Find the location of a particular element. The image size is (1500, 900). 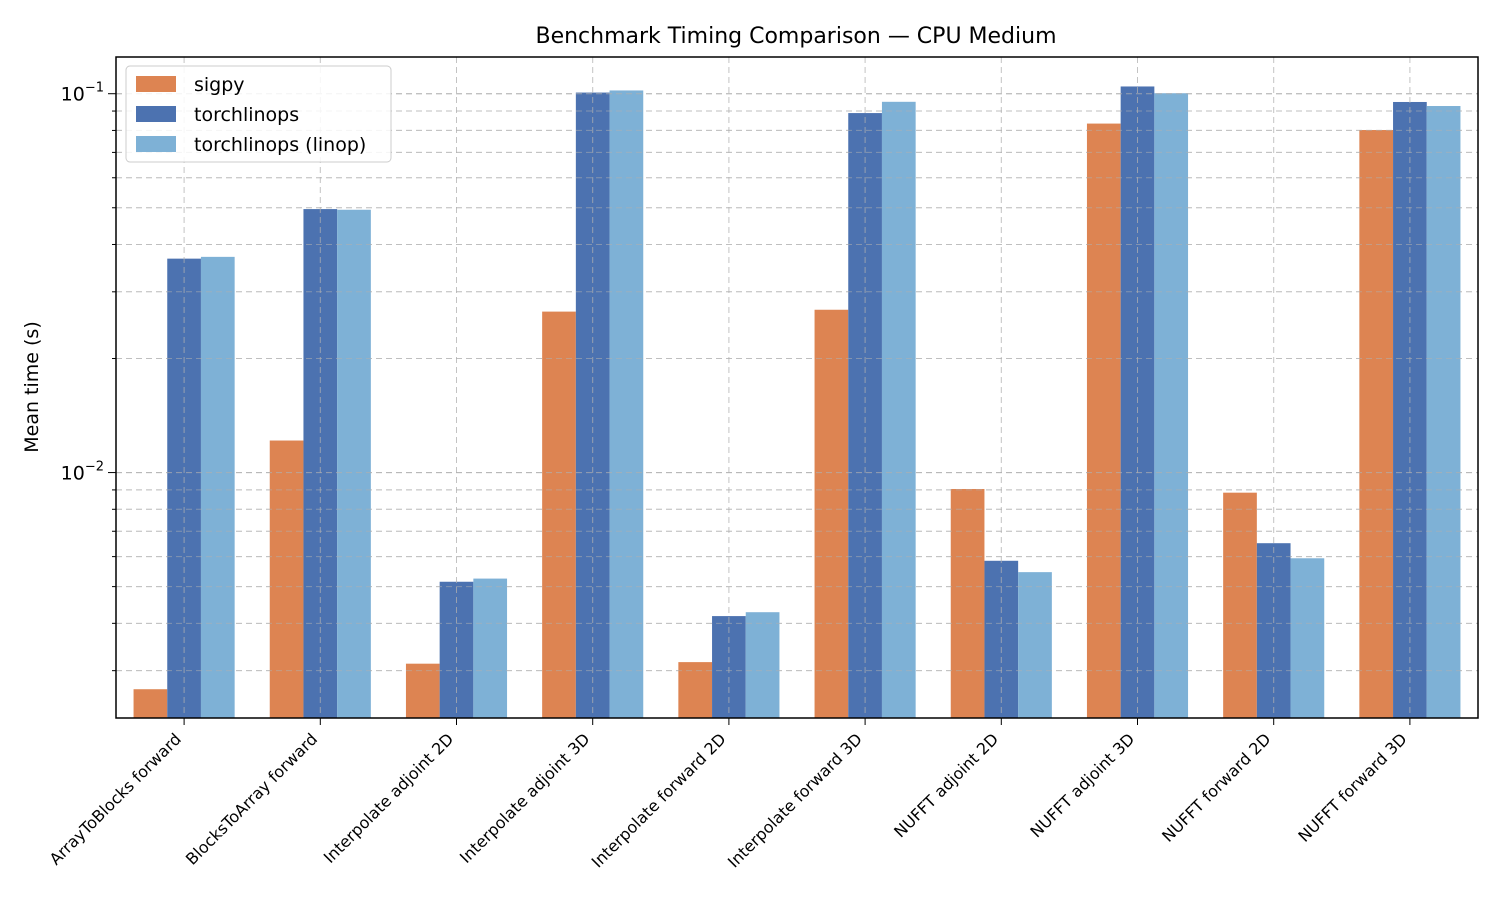

chart-title: Benchmark Timing Comparison — CPU Medium is located at coordinates (795, 36).